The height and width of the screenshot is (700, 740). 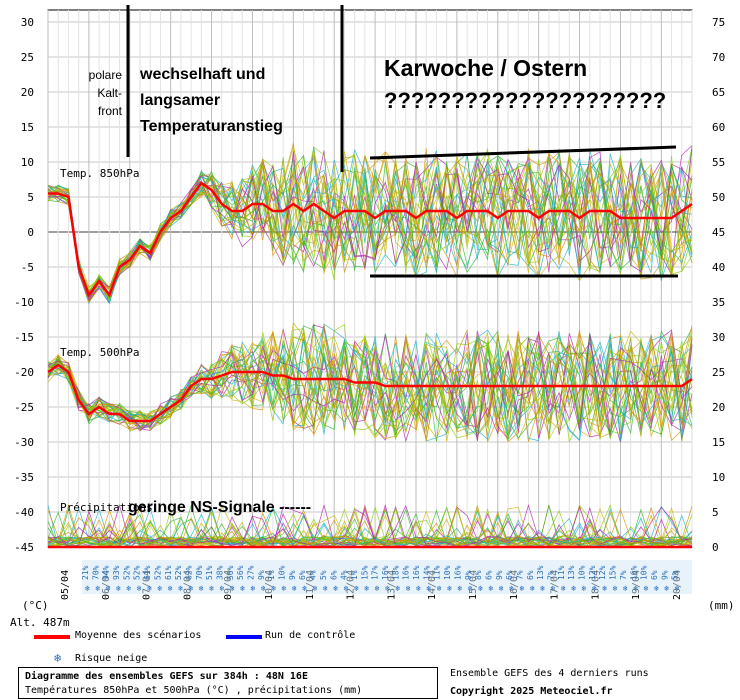 I want to click on left-tick-label: 25, so click(x=27, y=57).